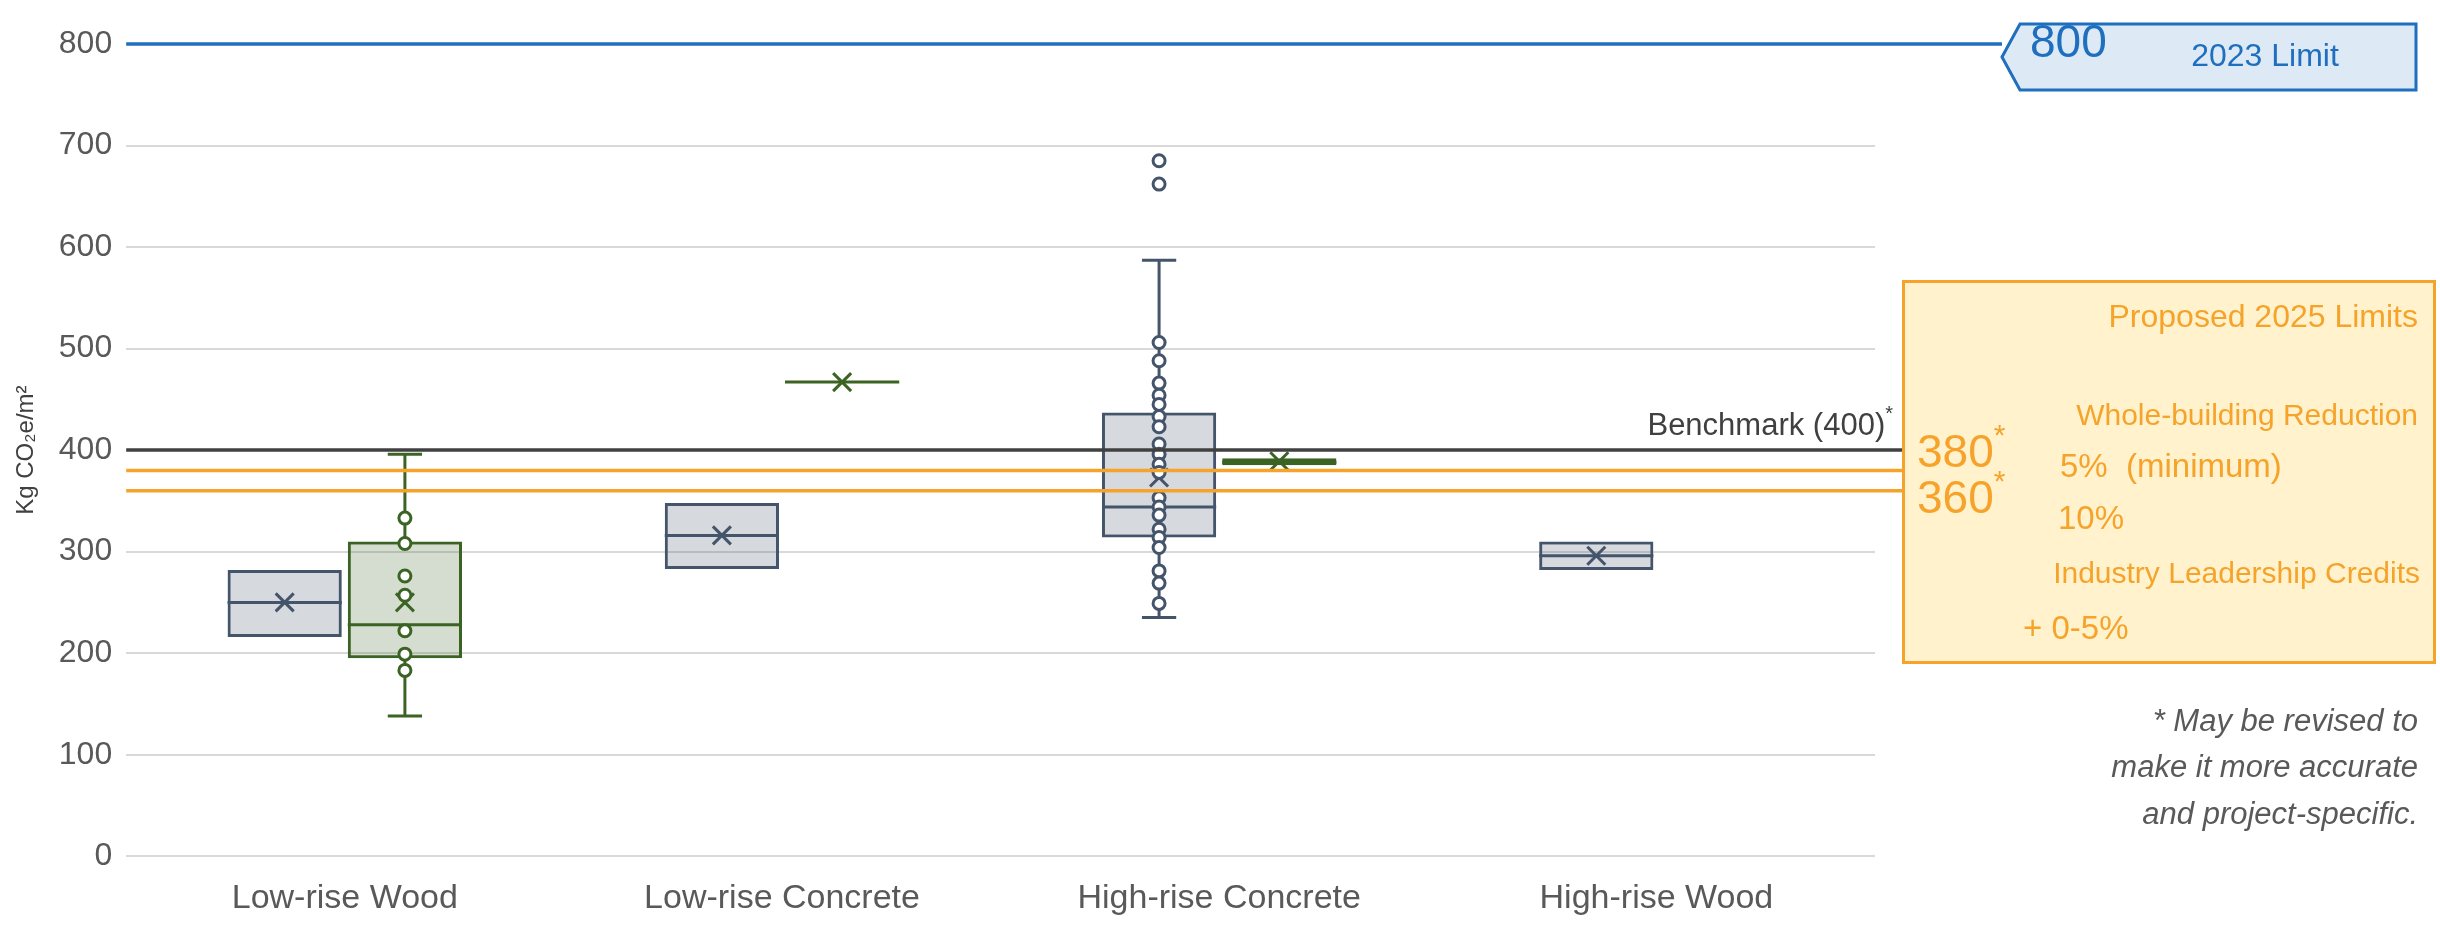 This screenshot has width=2440, height=939. I want to click on x-tick-label: High-rise Wood, so click(1656, 895).